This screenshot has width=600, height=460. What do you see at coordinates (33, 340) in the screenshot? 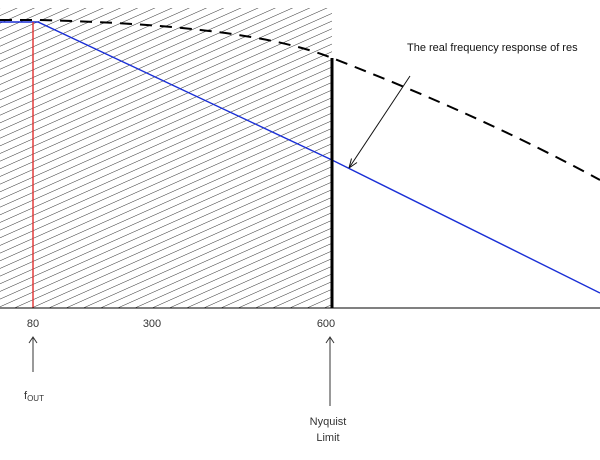
I see `fout-arrowhead-icon` at bounding box center [33, 340].